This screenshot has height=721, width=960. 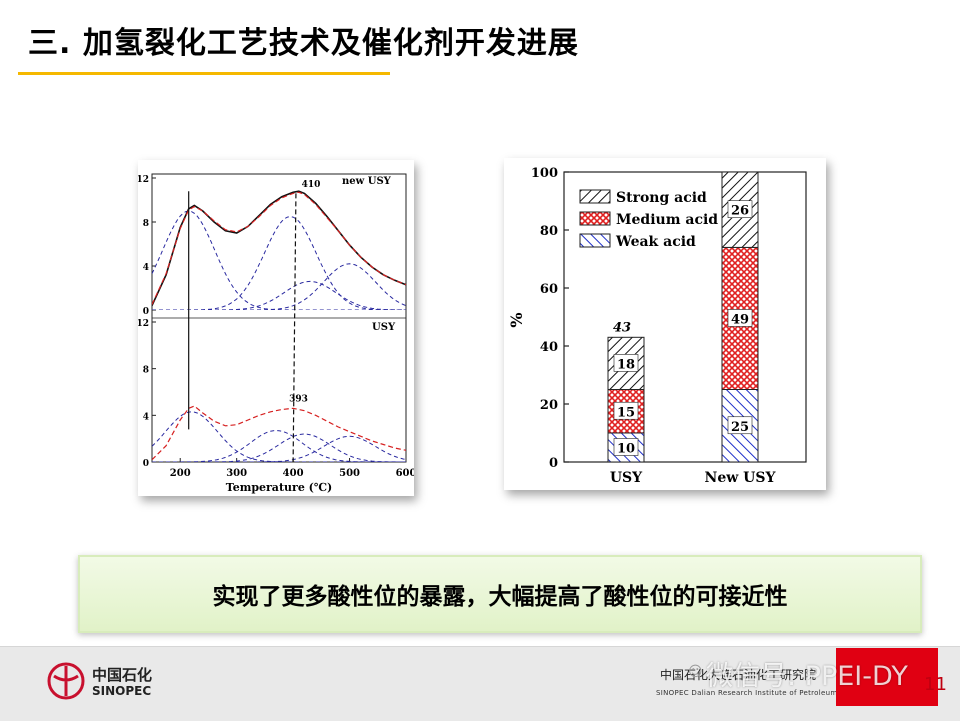 I want to click on bar-y-tick-label: 100, so click(x=544, y=173).